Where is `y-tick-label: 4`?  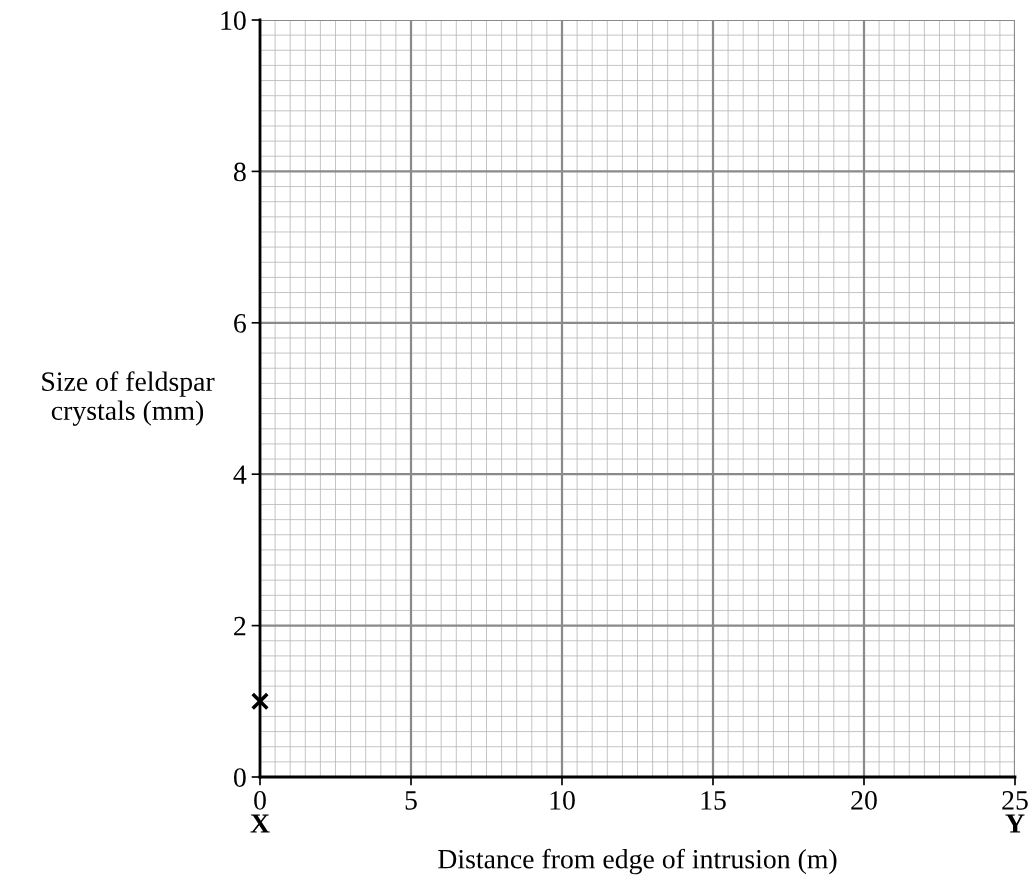 y-tick-label: 4 is located at coordinates (240, 474).